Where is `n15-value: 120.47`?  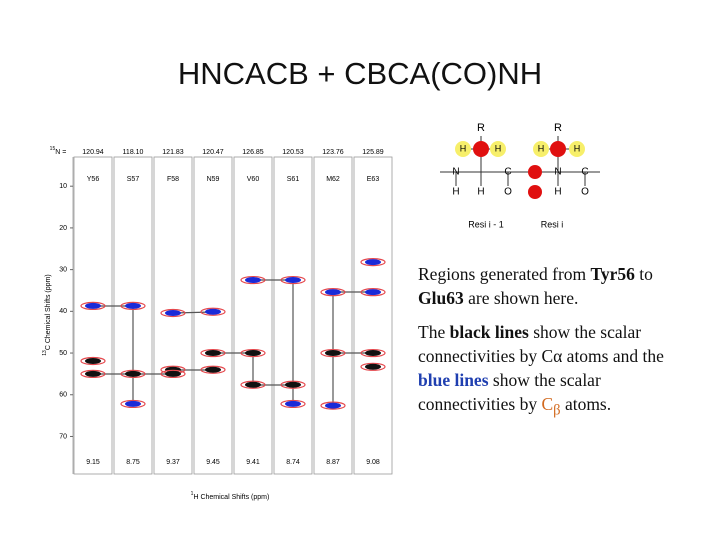 n15-value: 120.47 is located at coordinates (213, 152).